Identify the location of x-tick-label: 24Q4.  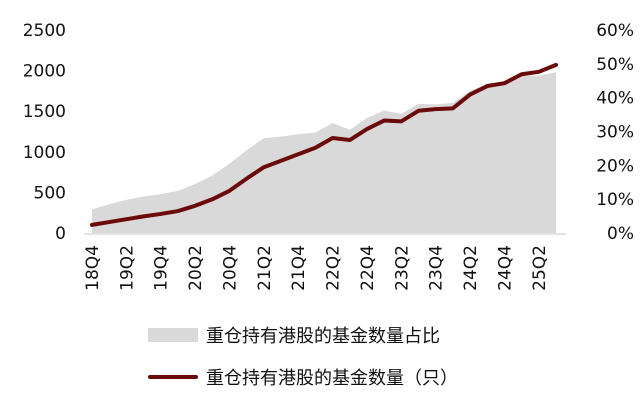
(505, 268).